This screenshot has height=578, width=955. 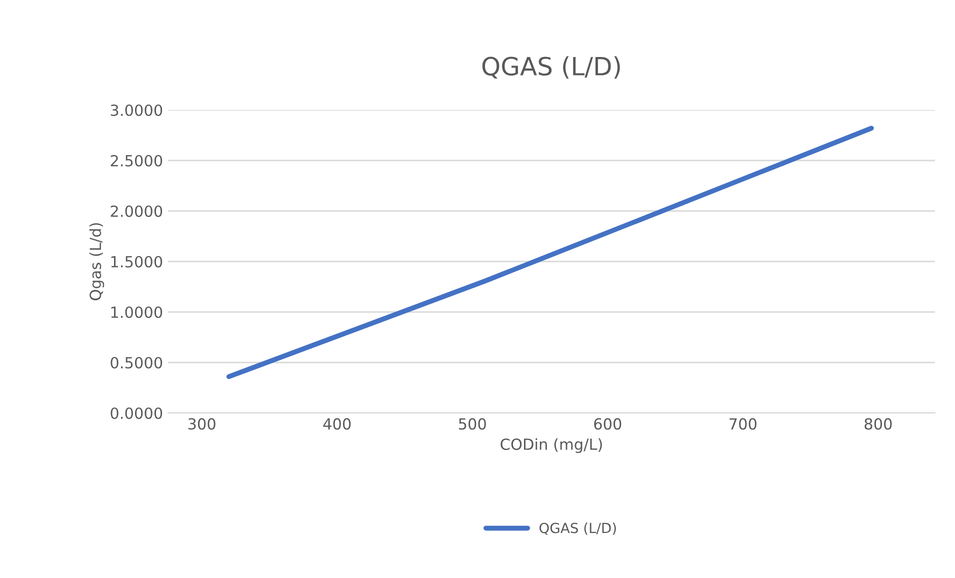 I want to click on y-tick-label: 0.0000, so click(x=136, y=413).